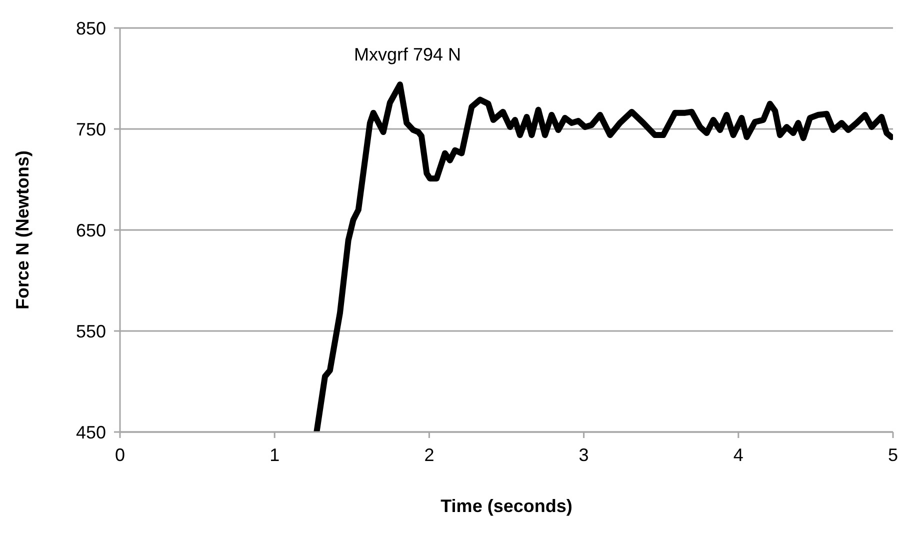  I want to click on x-tick-label: 2, so click(429, 454).